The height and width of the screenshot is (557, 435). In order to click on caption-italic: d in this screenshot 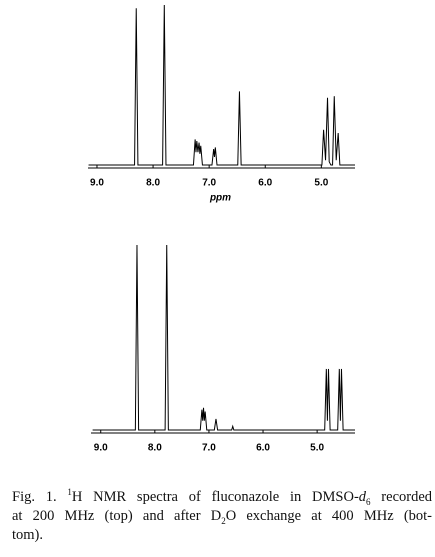, I will do `click(362, 497)`.